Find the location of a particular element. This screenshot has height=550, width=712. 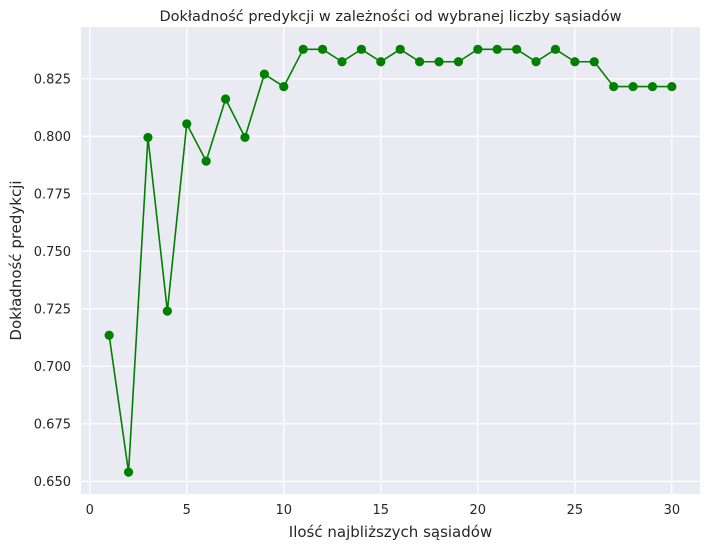

y-tick-label: 0.775 is located at coordinates (52, 194).